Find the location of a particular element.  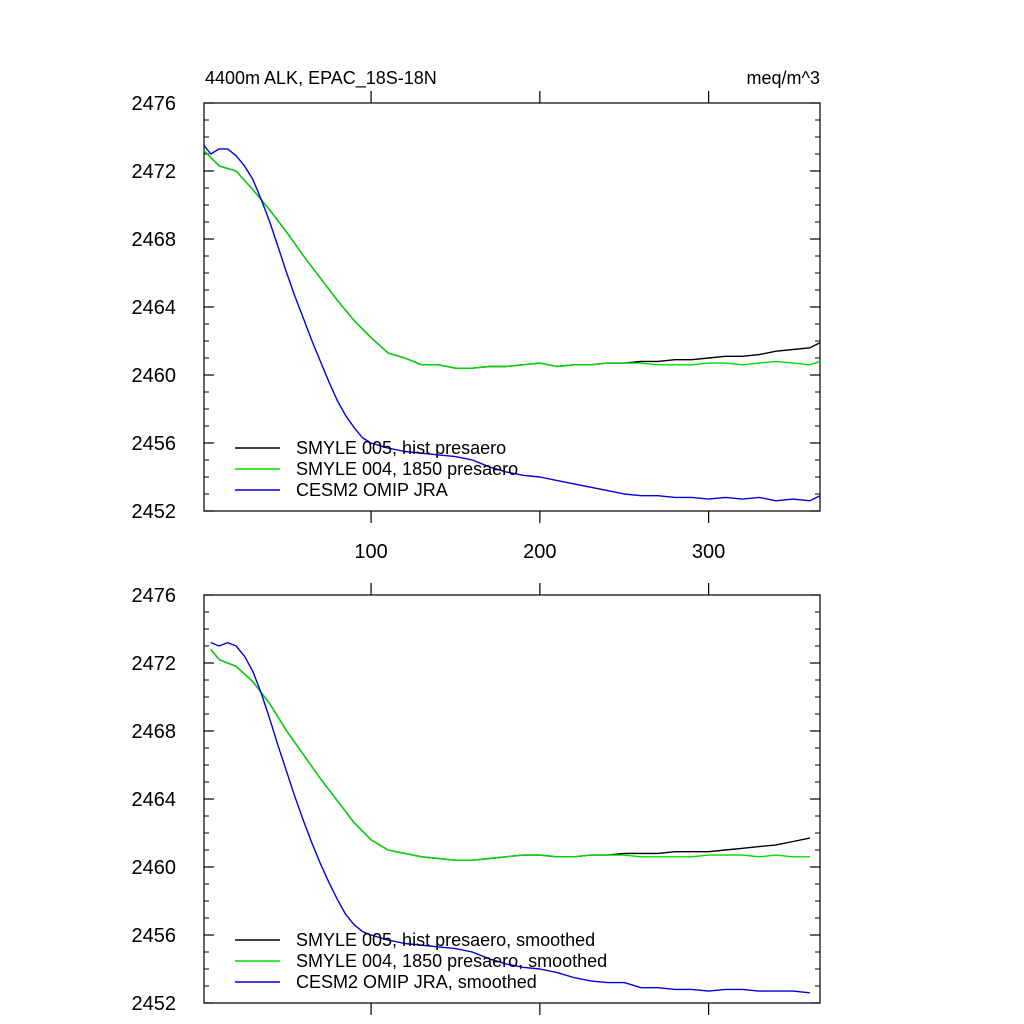

panel-top-title-right: meq/m^3 is located at coordinates (783, 78).